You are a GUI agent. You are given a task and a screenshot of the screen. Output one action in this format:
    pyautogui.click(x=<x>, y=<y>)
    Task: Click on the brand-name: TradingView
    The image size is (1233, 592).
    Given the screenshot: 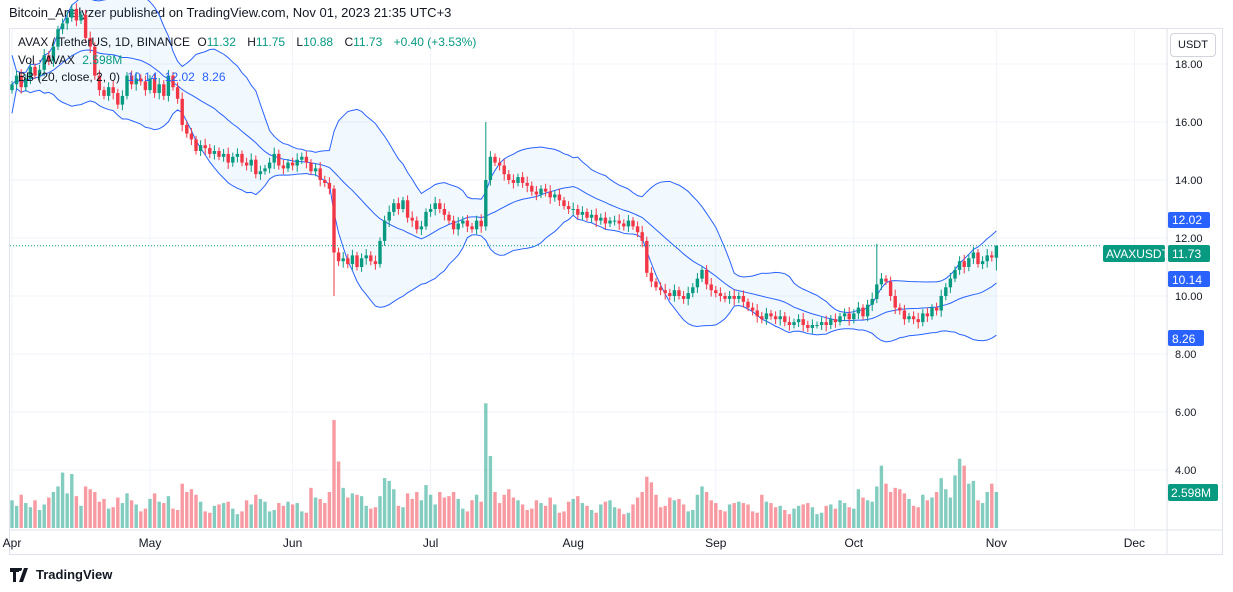 What is the action you would take?
    pyautogui.click(x=74, y=574)
    